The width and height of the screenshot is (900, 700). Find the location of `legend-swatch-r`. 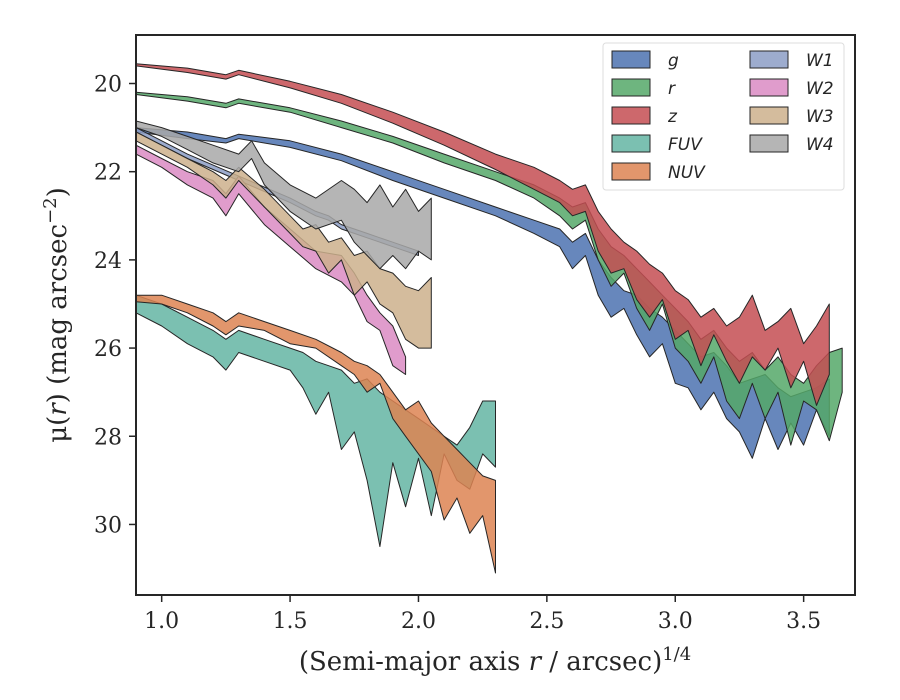

legend-swatch-r is located at coordinates (631, 87).